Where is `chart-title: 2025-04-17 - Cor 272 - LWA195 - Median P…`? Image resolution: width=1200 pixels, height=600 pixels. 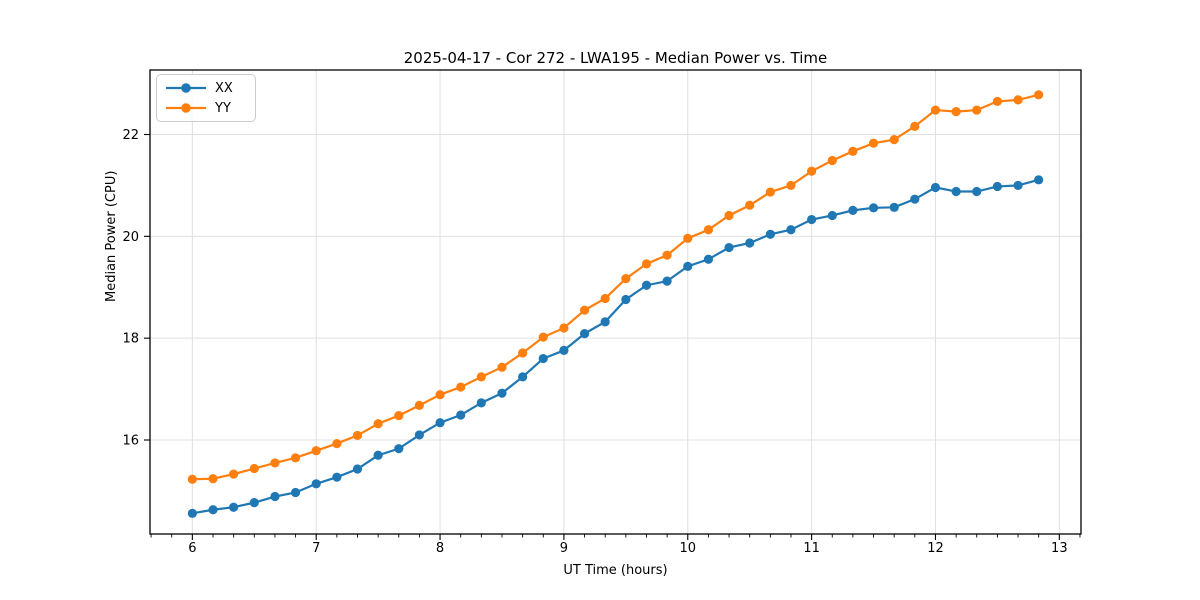
chart-title: 2025-04-17 - Cor 272 - LWA195 - Median P… is located at coordinates (615, 58).